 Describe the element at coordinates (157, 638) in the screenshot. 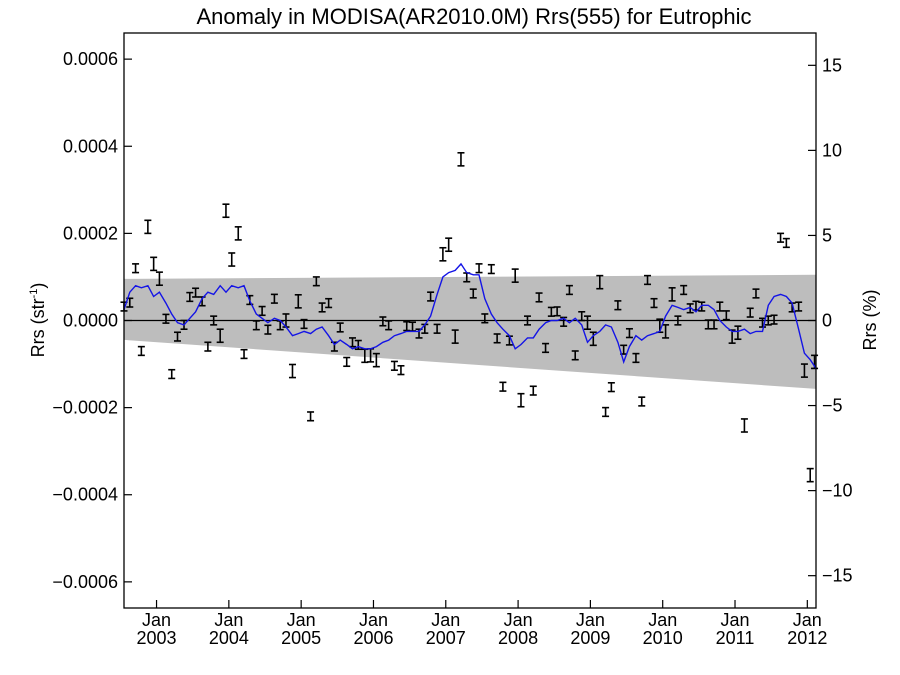

I see `x-tick-year-label: 2003` at that location.